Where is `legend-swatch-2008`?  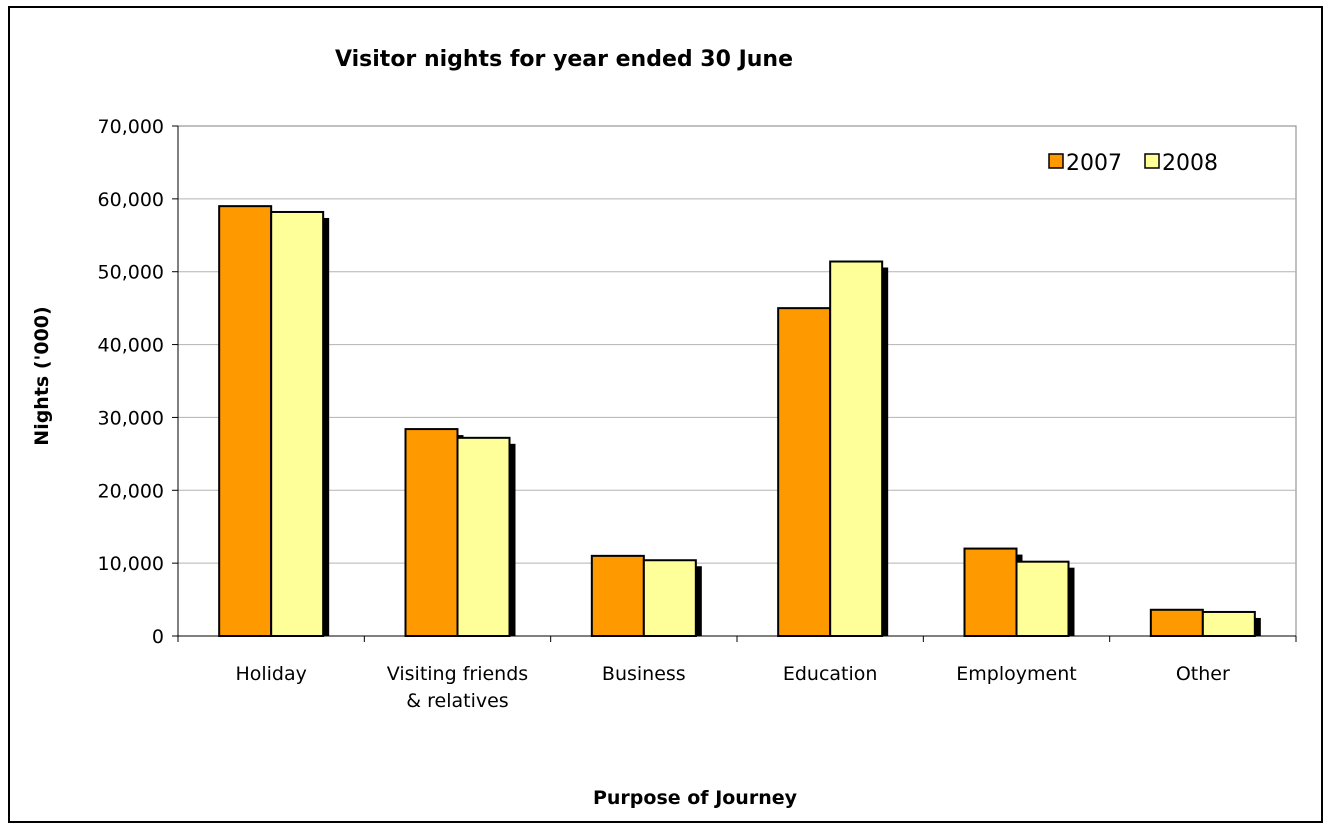
legend-swatch-2008 is located at coordinates (1152, 161).